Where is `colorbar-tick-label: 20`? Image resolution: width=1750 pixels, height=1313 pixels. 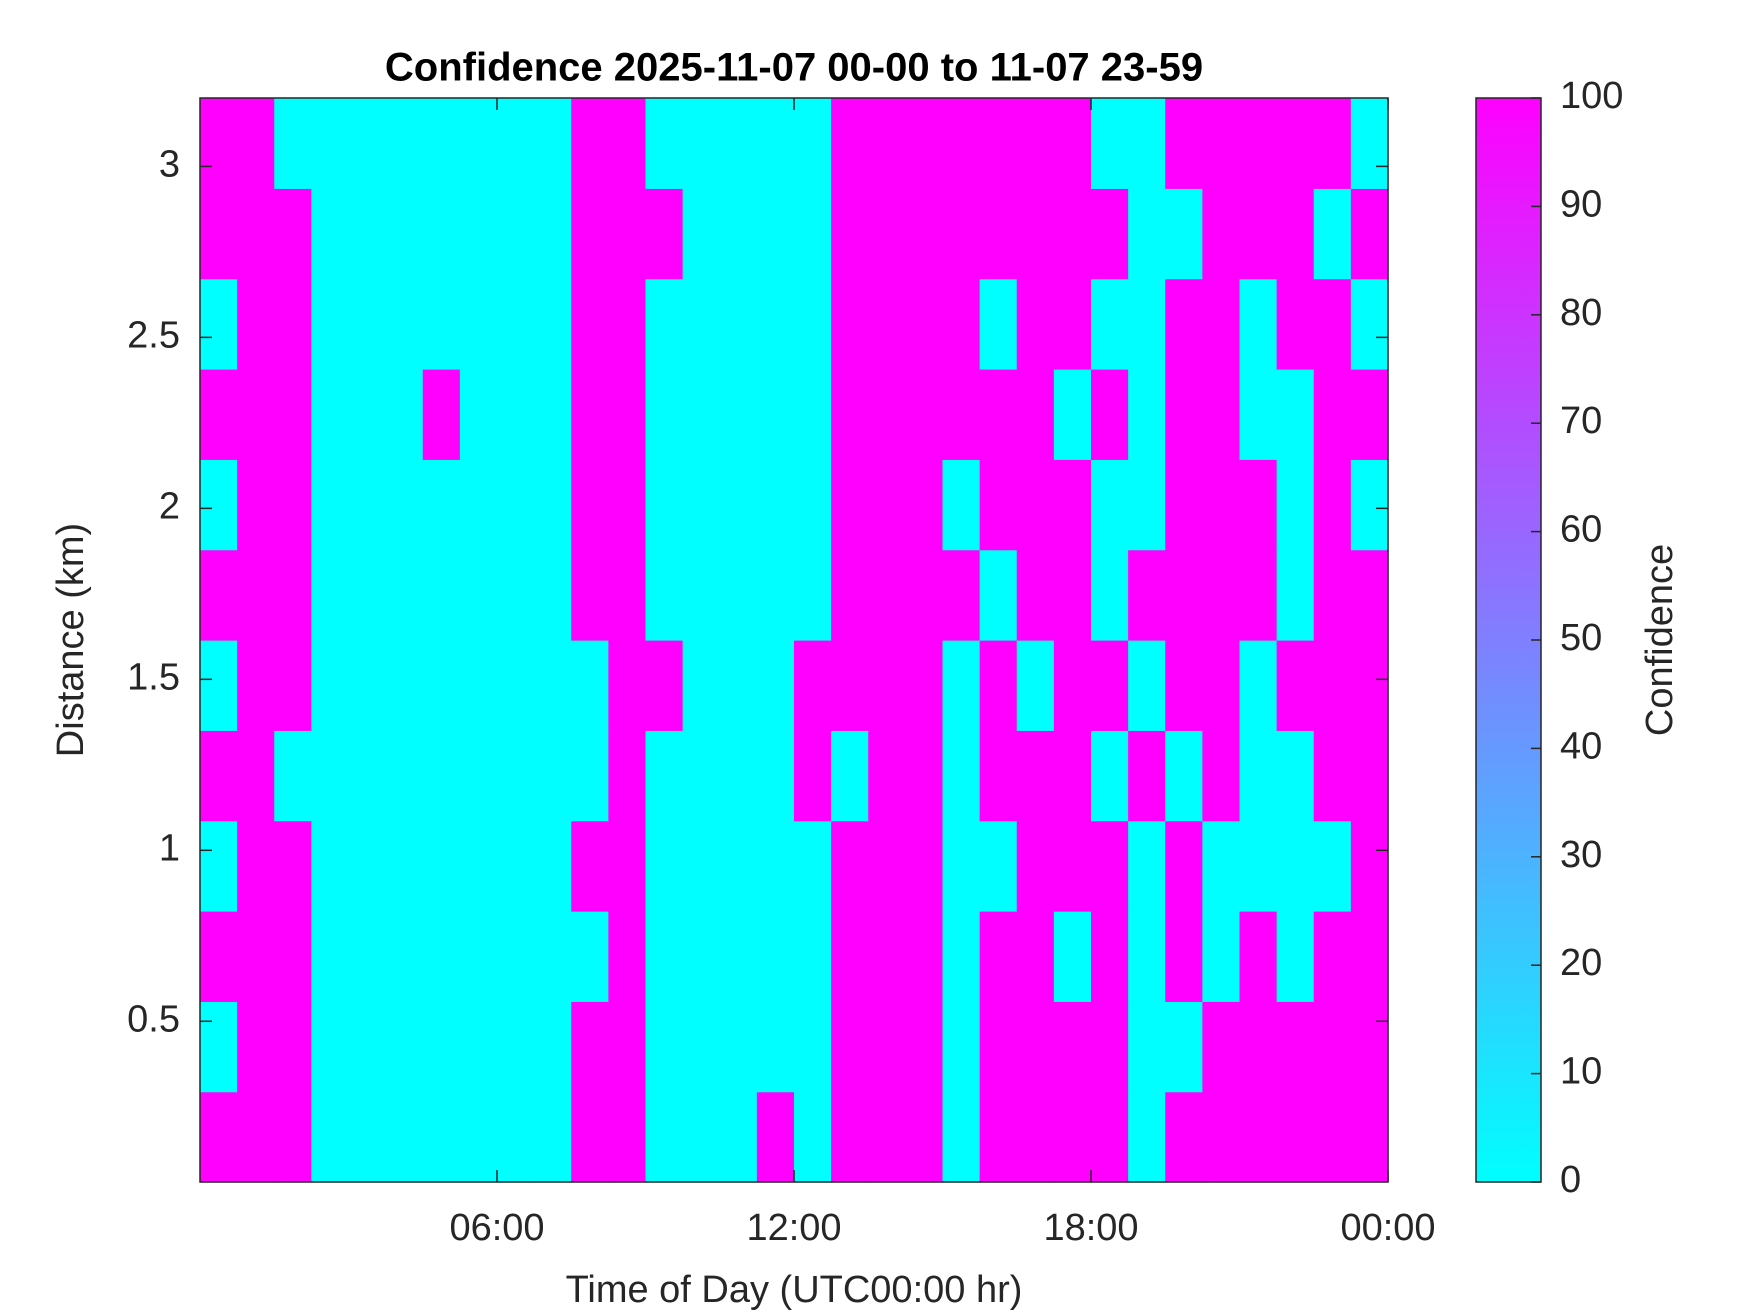 colorbar-tick-label: 20 is located at coordinates (1581, 963).